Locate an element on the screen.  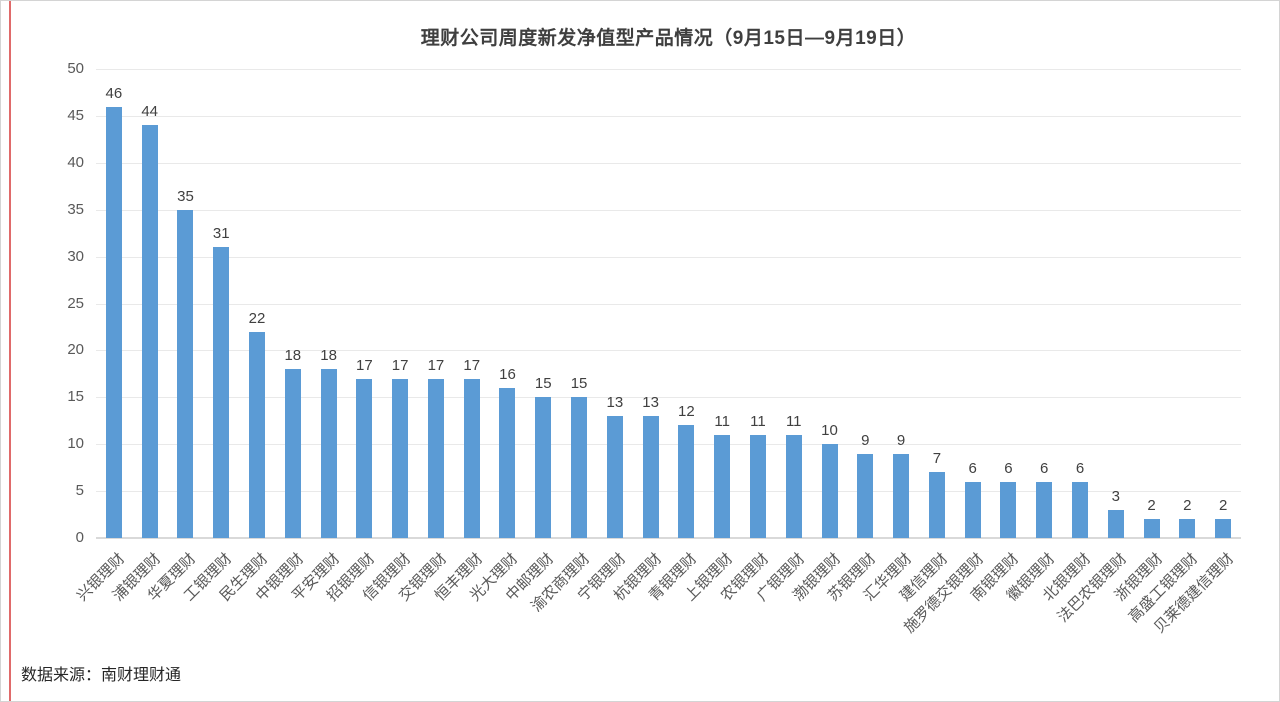
bar-value-label: 12 is located at coordinates (686, 412).